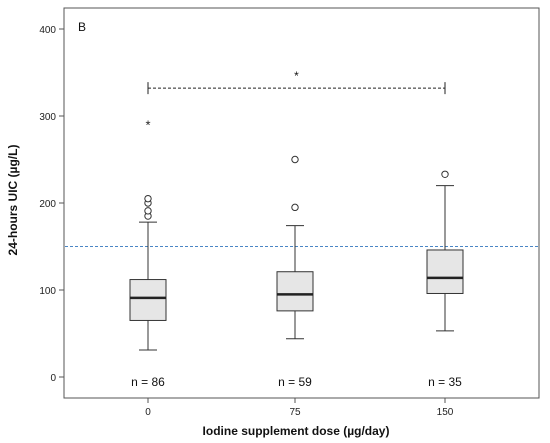 This screenshot has height=443, width=550. I want to click on box-group: * n = 86, so click(148, 253).